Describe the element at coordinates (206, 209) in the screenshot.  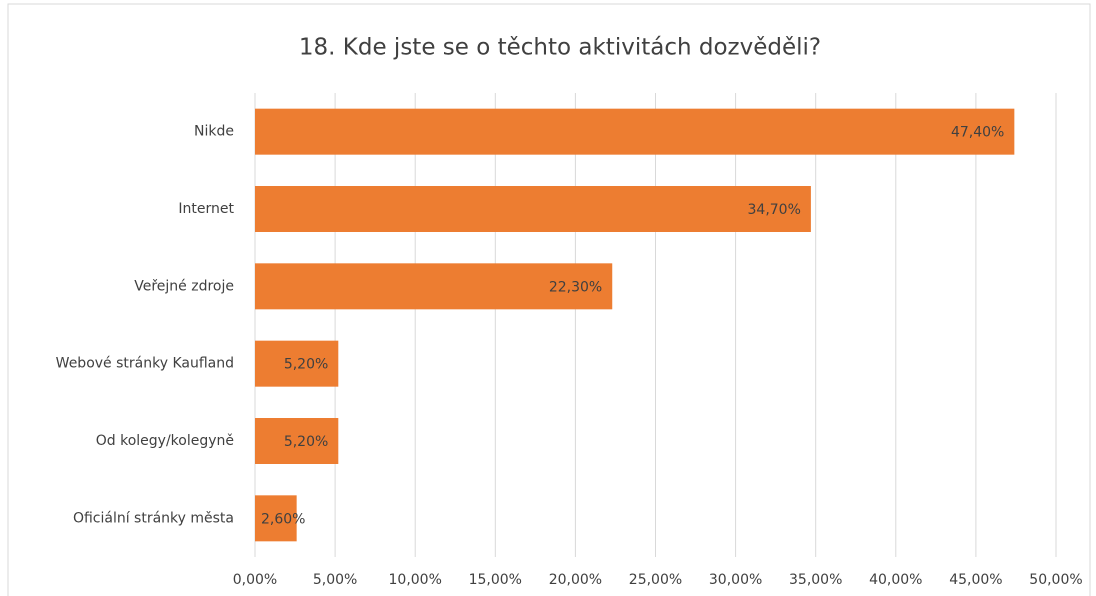
I see `y-tick-label: Internet` at that location.